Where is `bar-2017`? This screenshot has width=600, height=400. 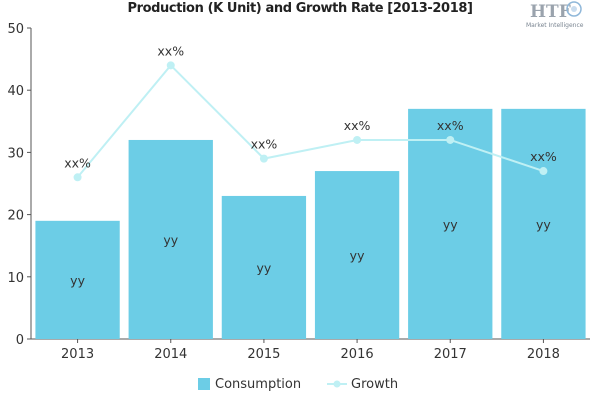
bar-2017 is located at coordinates (450, 223).